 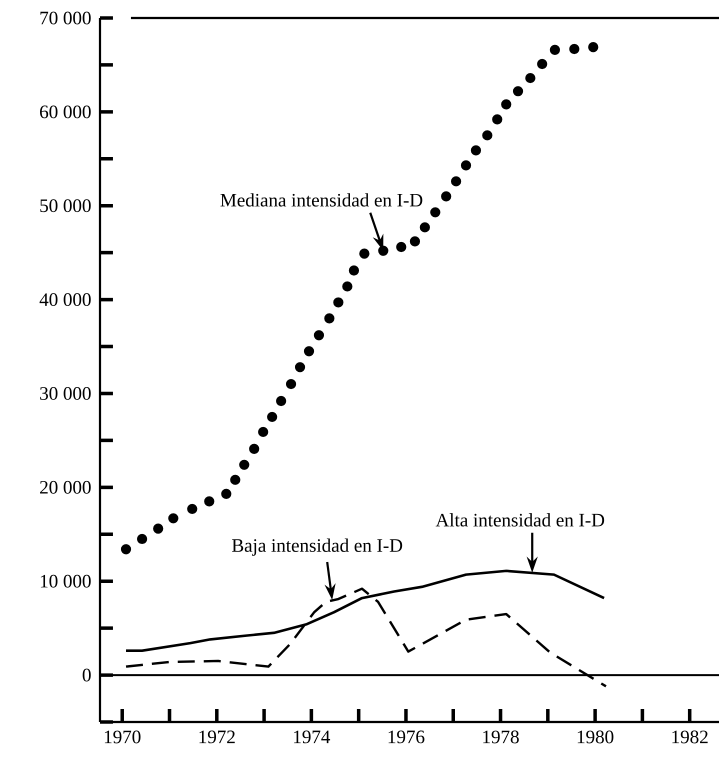 I want to click on annotation: Baja intensidad en I-D, so click(x=317, y=547).